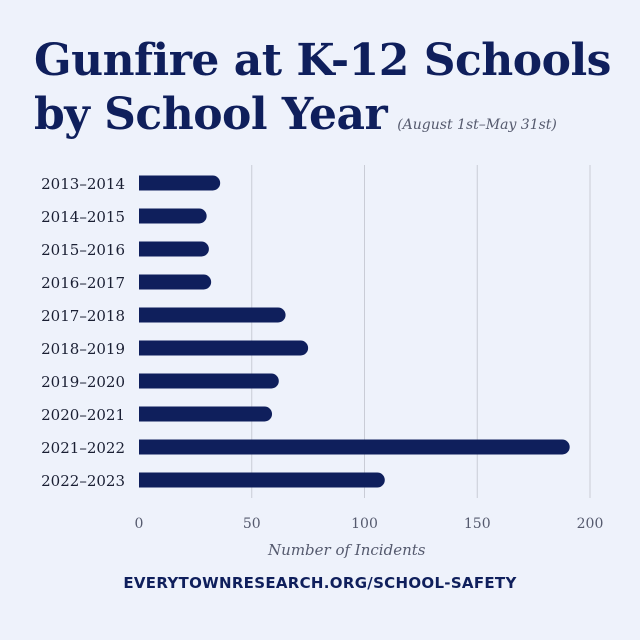  I want to click on category-label: 2014–2015, so click(83, 217).